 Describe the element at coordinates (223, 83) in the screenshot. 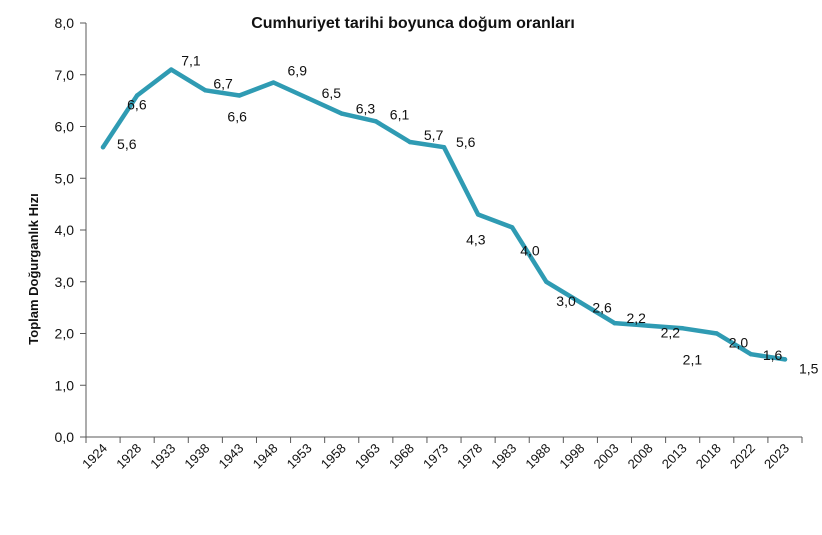

I see `data-label: 6,7` at that location.